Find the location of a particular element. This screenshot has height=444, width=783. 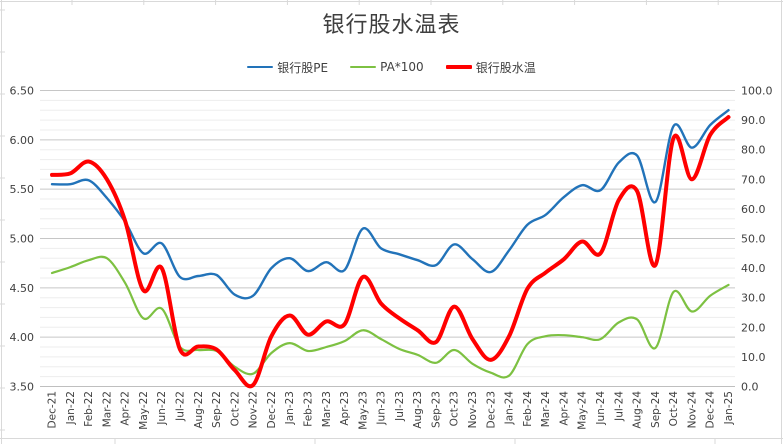

y-axis-label-right: 80.0 is located at coordinates (753, 150).